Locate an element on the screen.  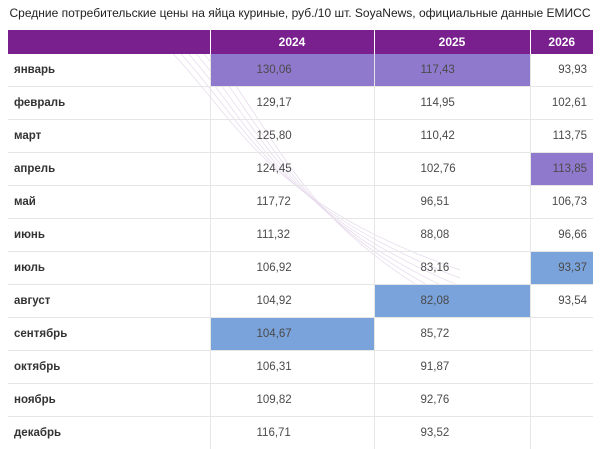
price-cell-2025: 114,95 is located at coordinates (451, 103).